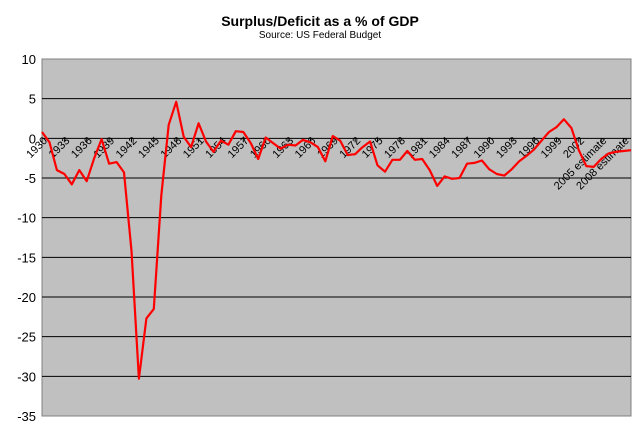  What do you see at coordinates (32, 99) in the screenshot?
I see `y-tick-label: 5` at bounding box center [32, 99].